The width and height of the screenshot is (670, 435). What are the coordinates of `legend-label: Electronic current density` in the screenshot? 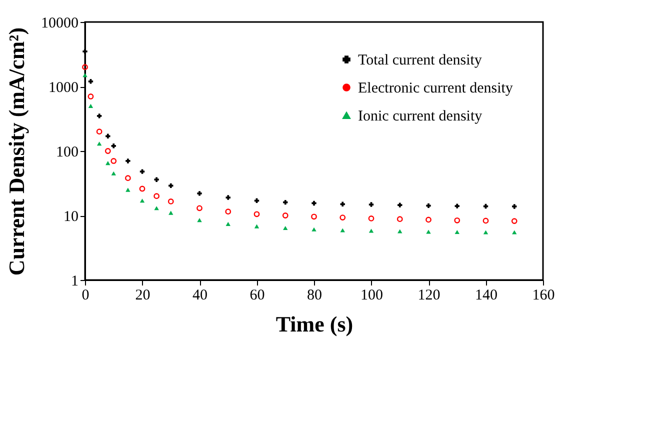 It's located at (436, 88).